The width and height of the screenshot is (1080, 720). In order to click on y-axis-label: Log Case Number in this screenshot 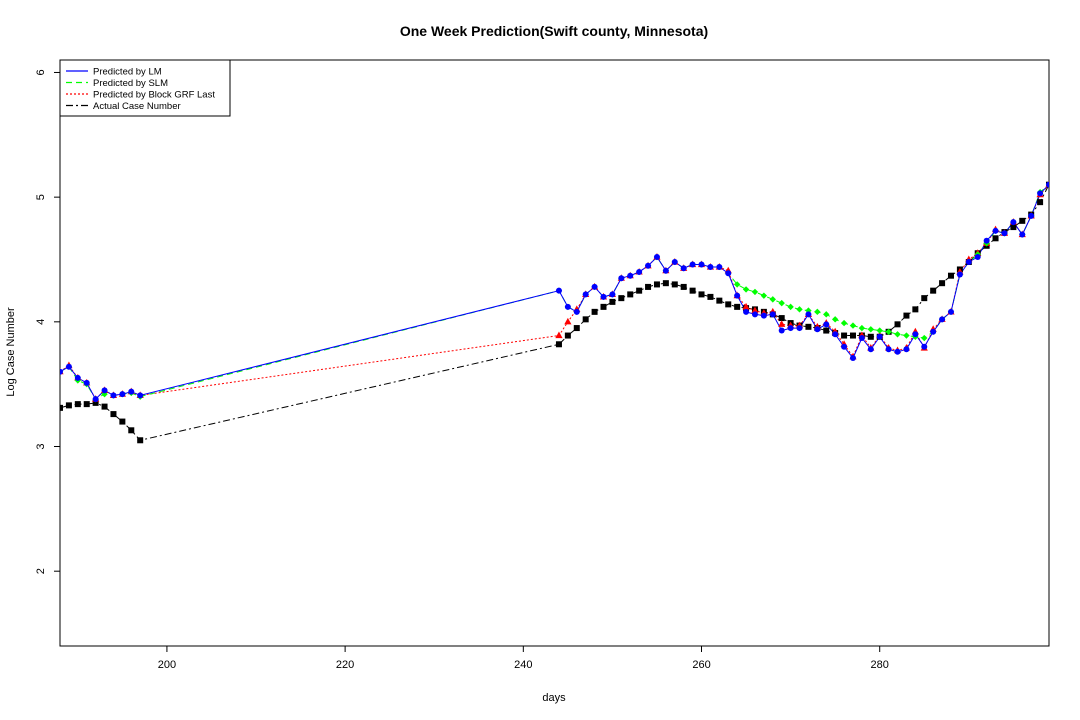, I will do `click(11, 352)`.